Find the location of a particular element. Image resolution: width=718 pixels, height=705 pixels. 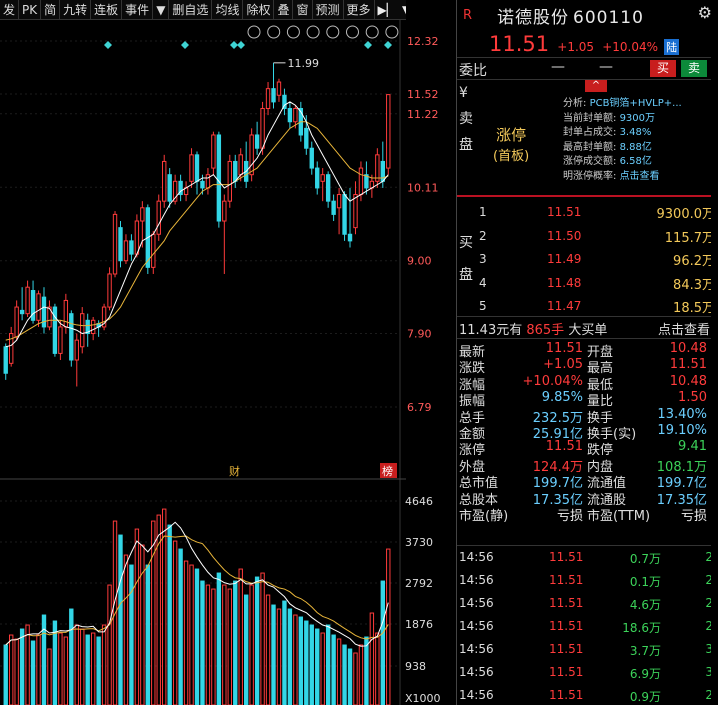

collapse-arrow-icon: ^ is located at coordinates (596, 86).